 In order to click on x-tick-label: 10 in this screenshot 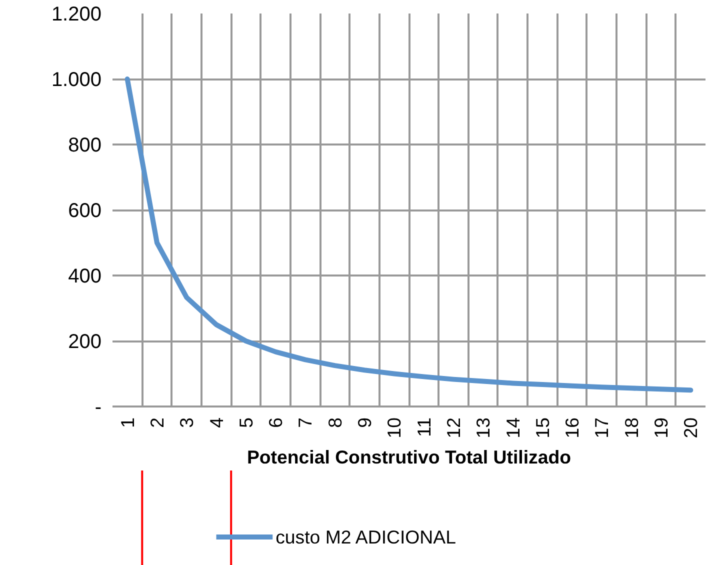, I will do `click(394, 427)`.